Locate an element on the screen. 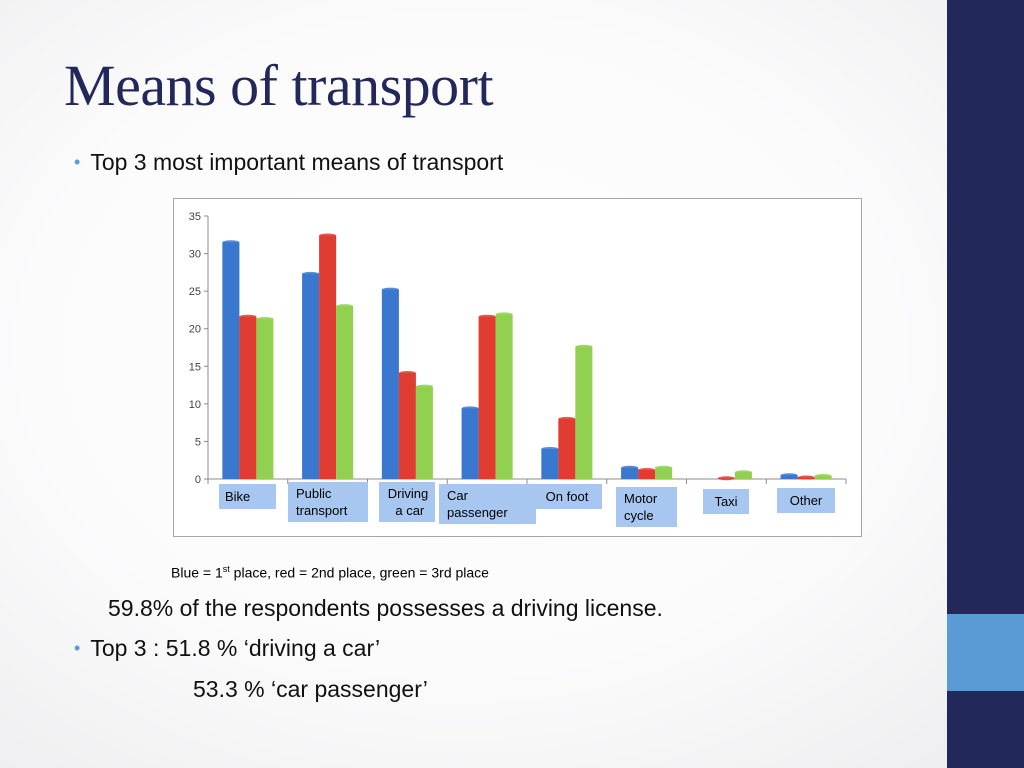 The image size is (1024, 768). bullet-item-top3-driving: • Top 3 : 51.8 % ‘driving a car’ is located at coordinates (227, 648).